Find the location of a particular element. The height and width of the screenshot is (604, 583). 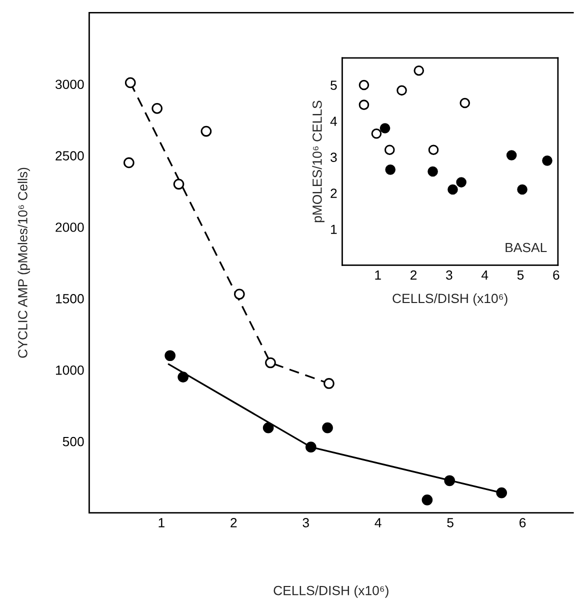

y-tick-label: 1500 is located at coordinates (70, 299).